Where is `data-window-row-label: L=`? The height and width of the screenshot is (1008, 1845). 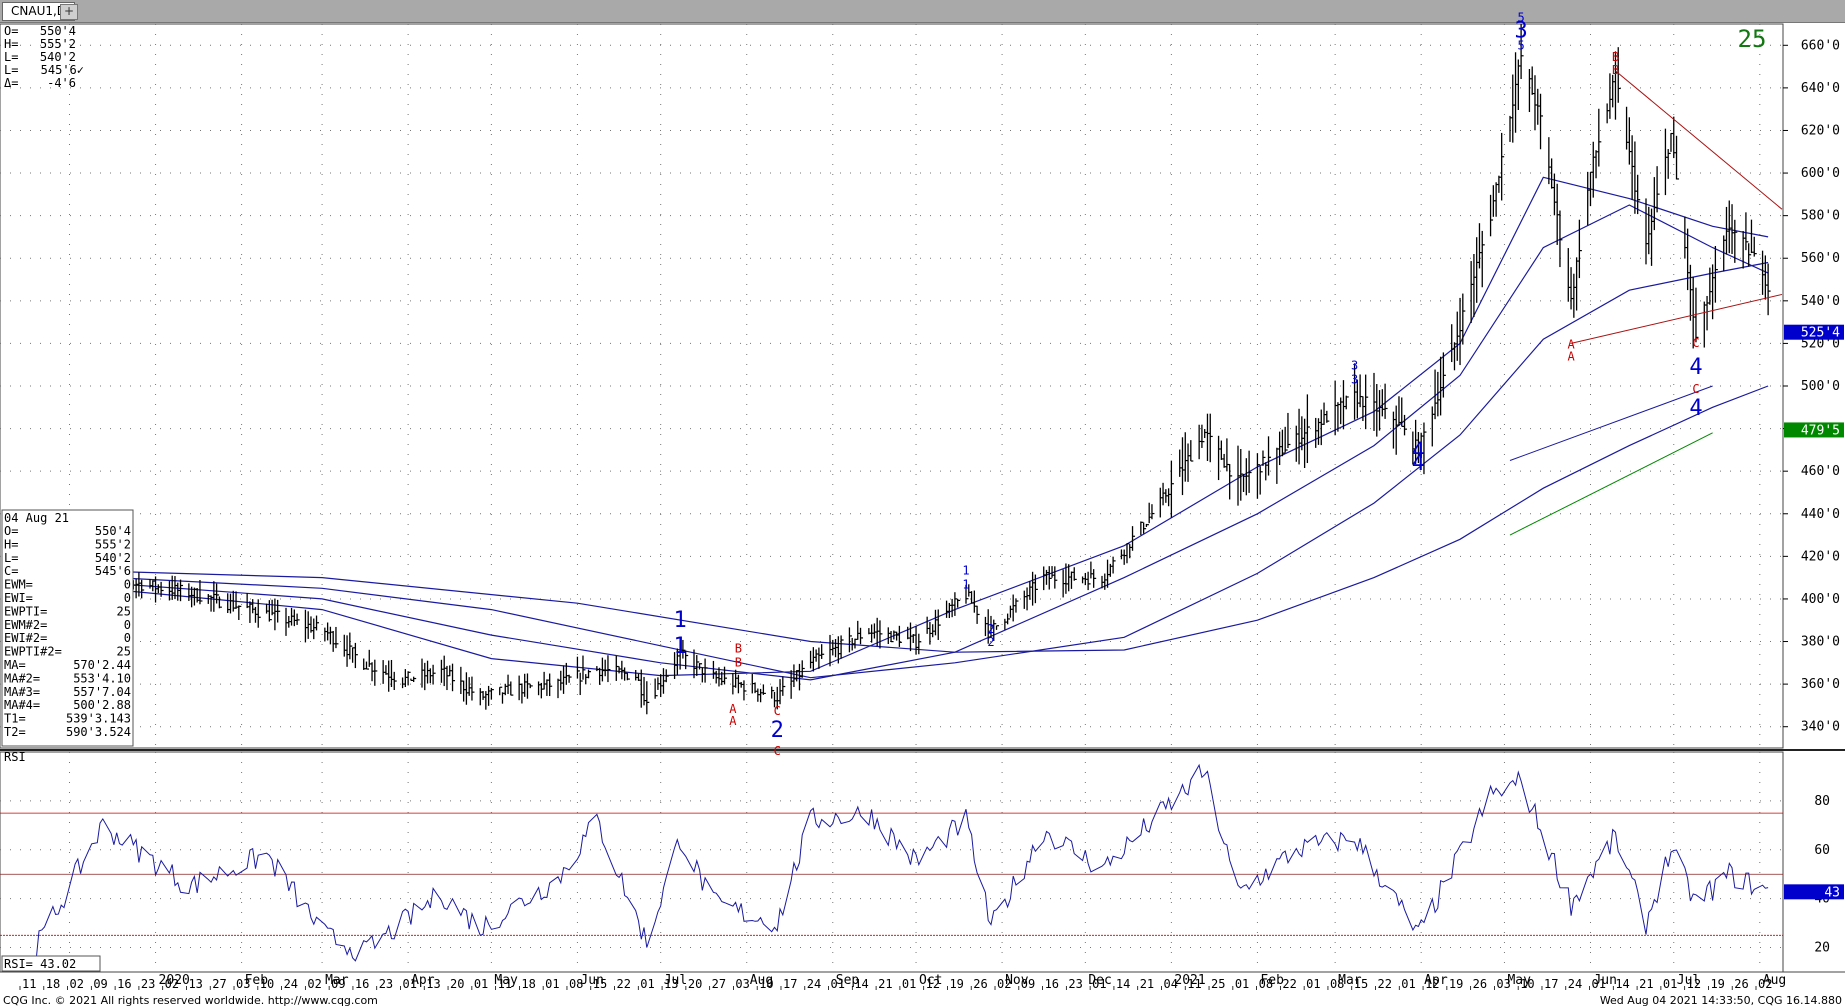 data-window-row-label: L= is located at coordinates (11, 558).